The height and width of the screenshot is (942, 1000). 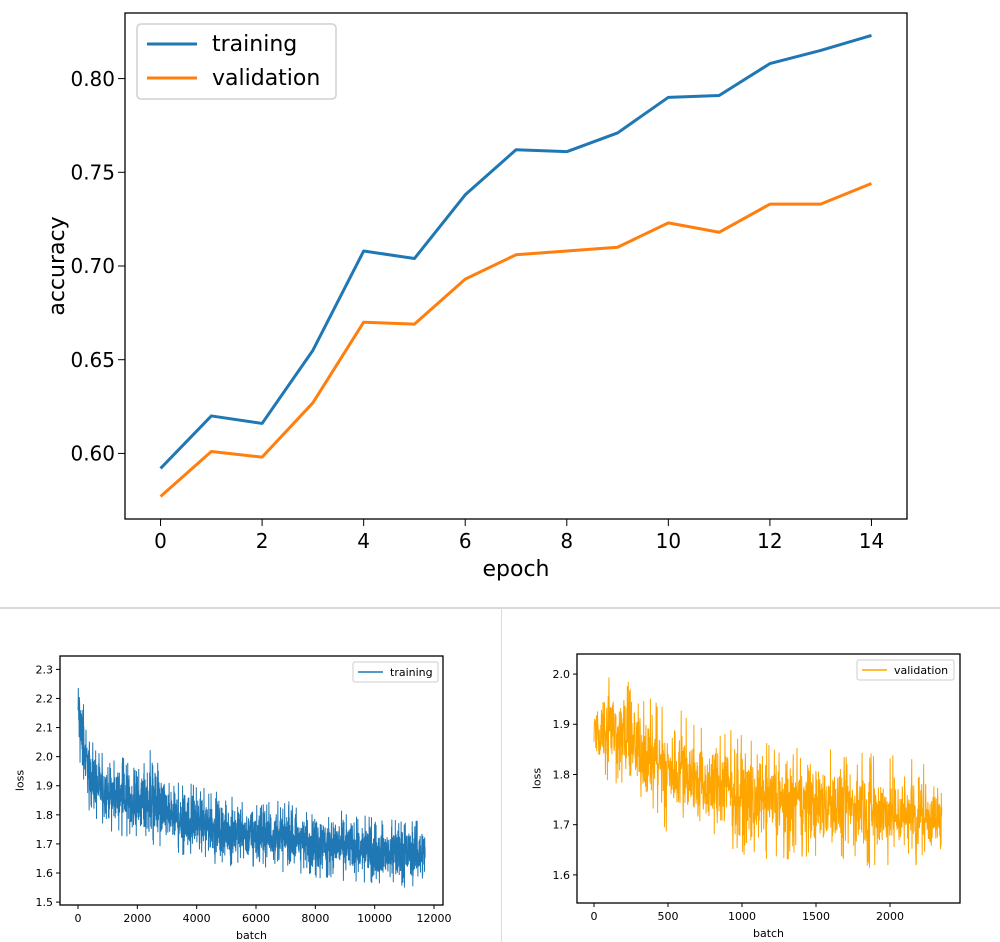 I want to click on y-tick-label: 0.60, so click(x=92, y=454).